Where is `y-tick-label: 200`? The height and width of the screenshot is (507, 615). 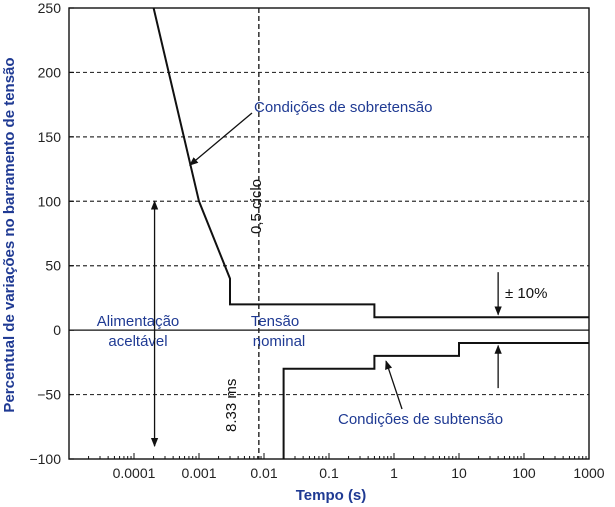 y-tick-label: 200 is located at coordinates (50, 72).